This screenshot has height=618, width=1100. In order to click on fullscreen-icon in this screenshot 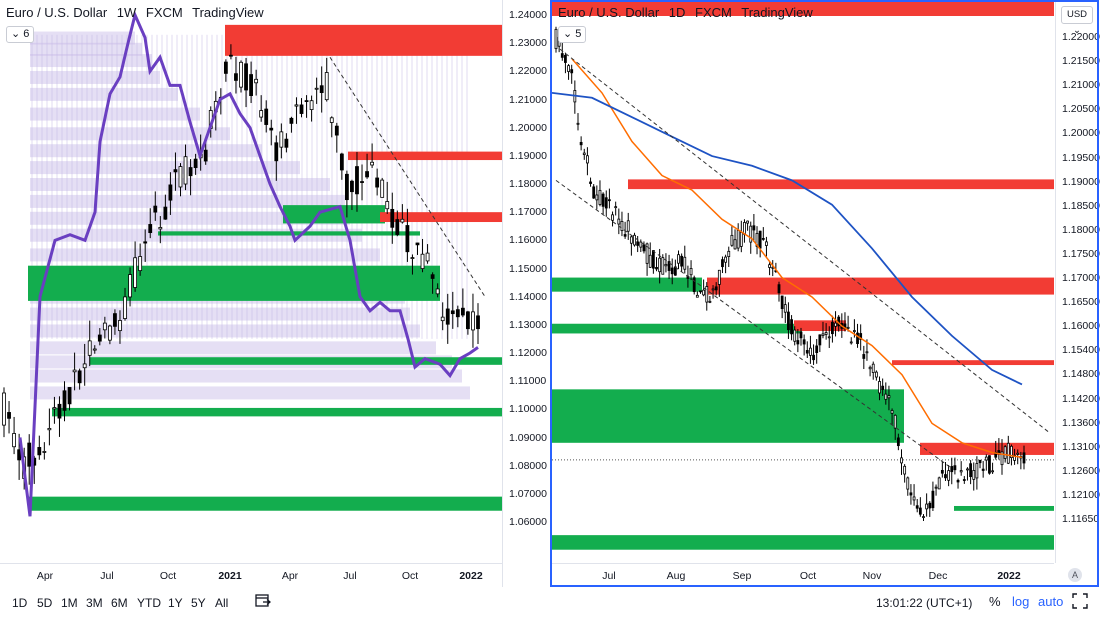, I will do `click(1080, 601)`.